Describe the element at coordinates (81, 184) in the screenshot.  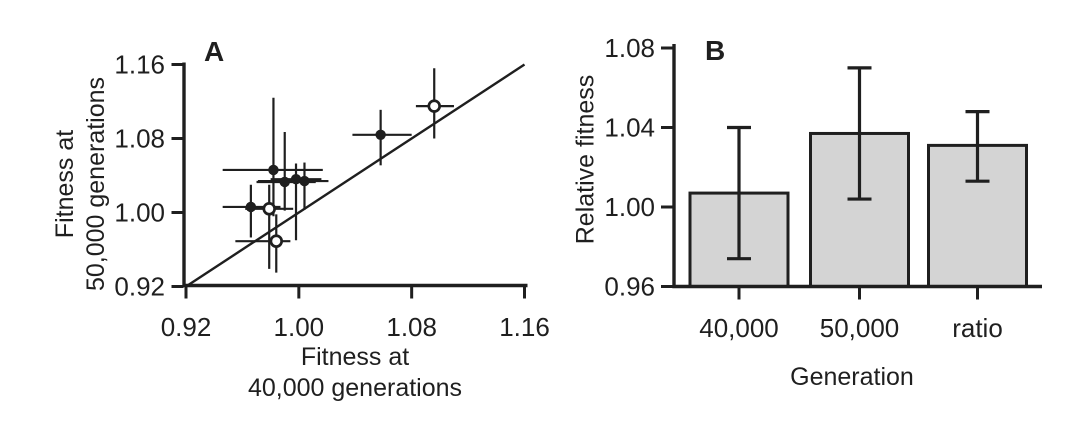
I see `panel-a-y-axis-title: Fitness at 50,000 generations` at that location.